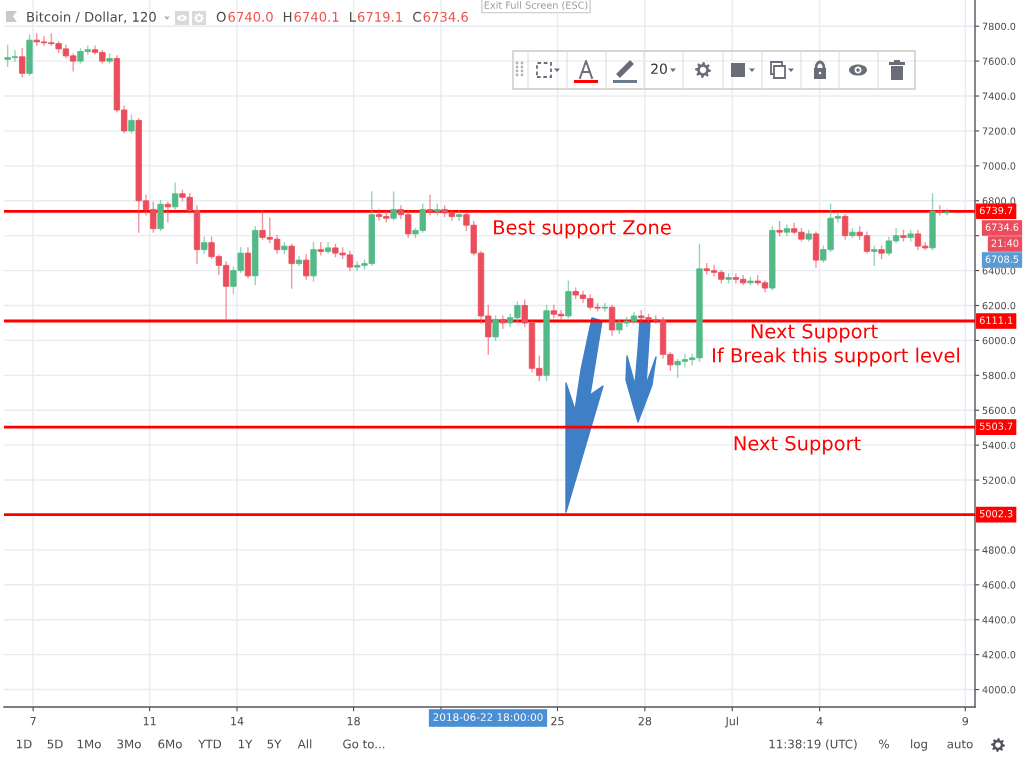 The width and height of the screenshot is (1023, 764). What do you see at coordinates (304, 744) in the screenshot?
I see `text: All` at bounding box center [304, 744].